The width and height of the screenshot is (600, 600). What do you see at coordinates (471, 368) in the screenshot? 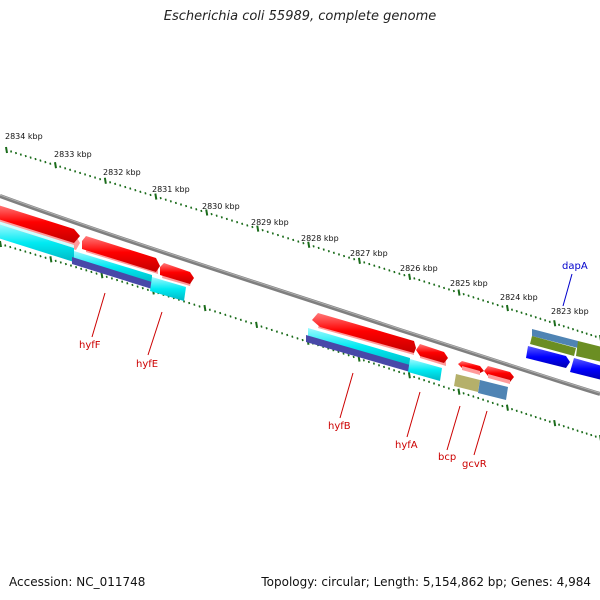
I see `gene-bcp-forward` at bounding box center [471, 368].